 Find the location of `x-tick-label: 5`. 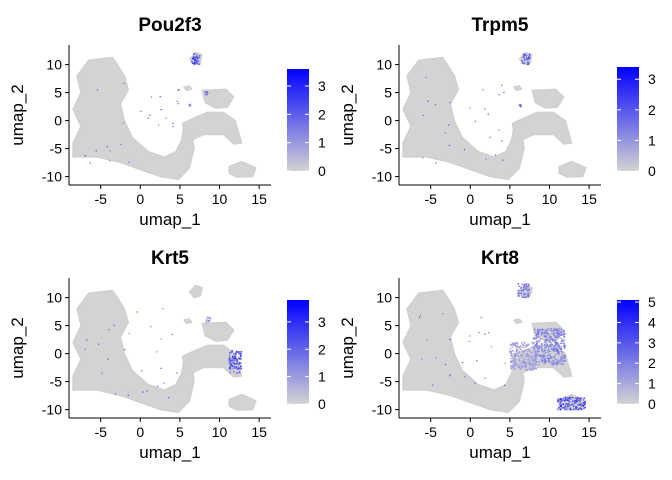

x-tick-label: 5 is located at coordinates (180, 199).